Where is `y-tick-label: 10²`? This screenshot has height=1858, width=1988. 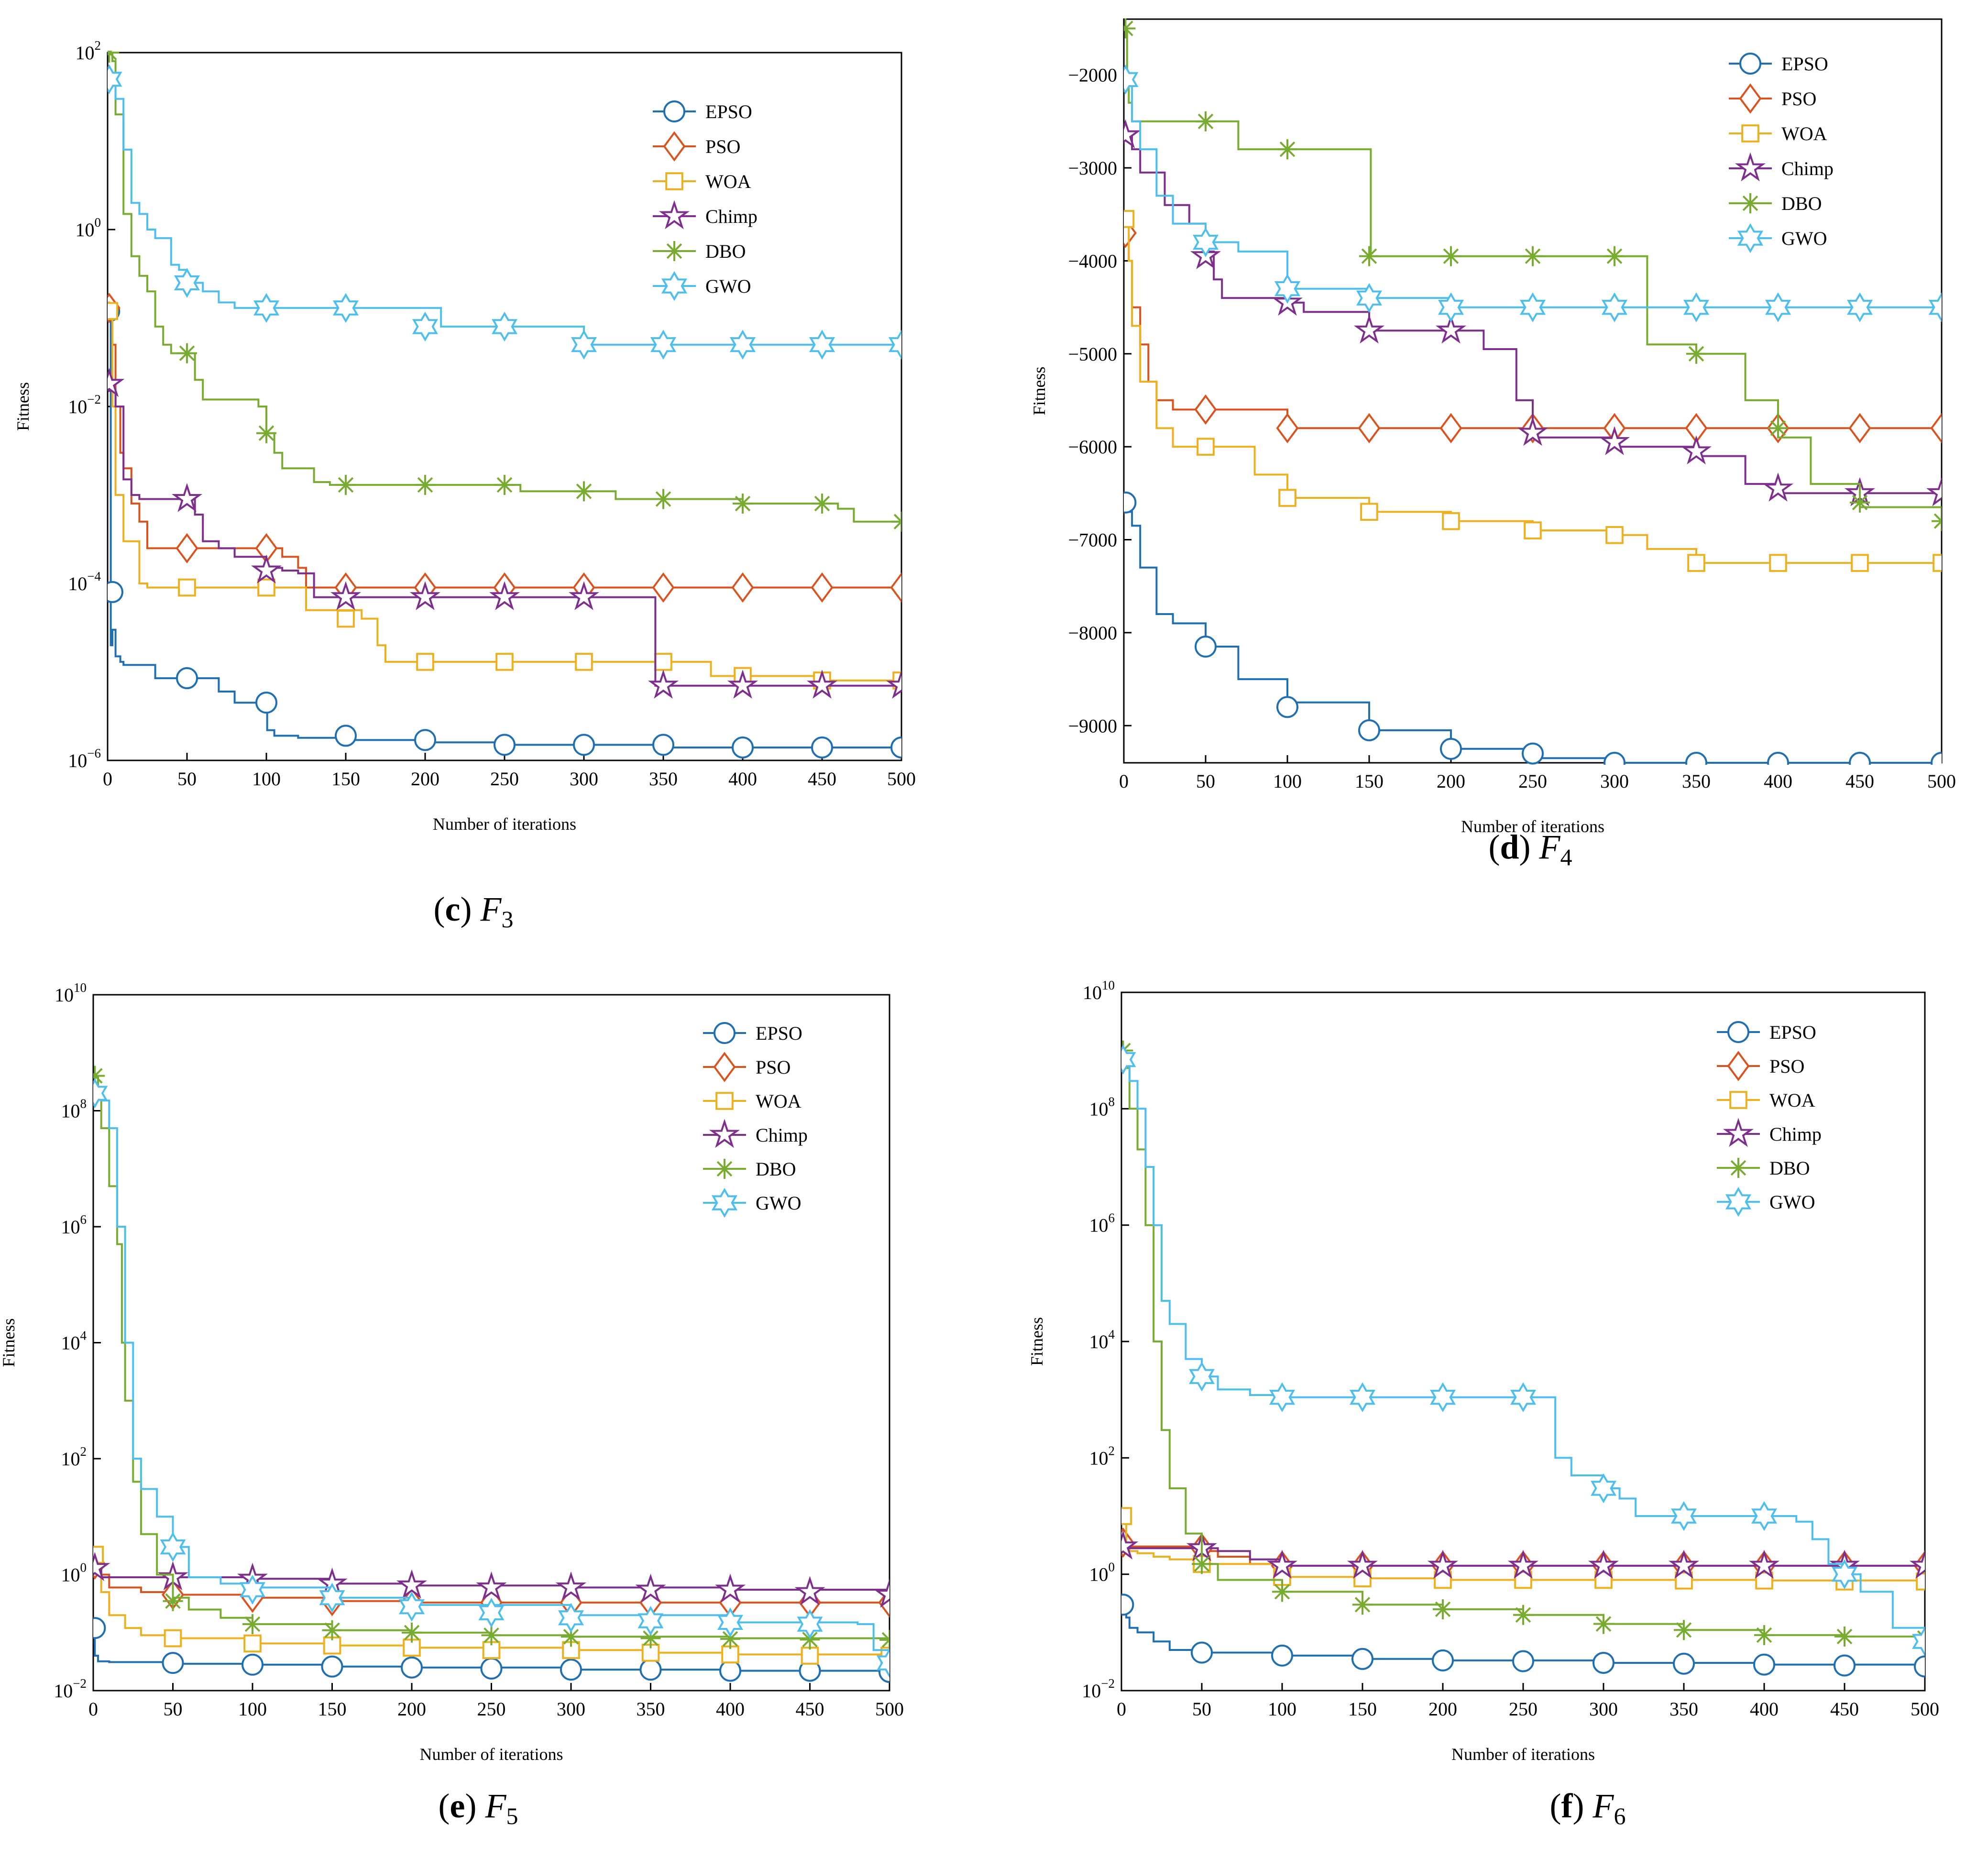 y-tick-label: 10² is located at coordinates (74, 1457).